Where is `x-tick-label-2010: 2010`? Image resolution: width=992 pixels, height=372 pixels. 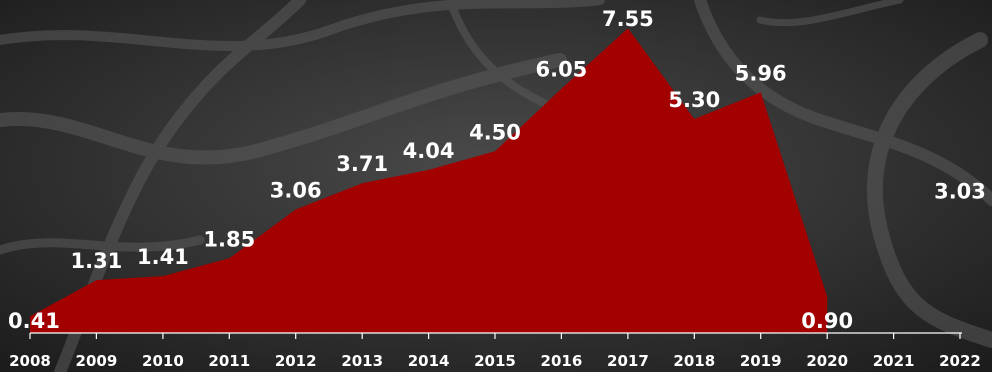 x-tick-label-2010: 2010 is located at coordinates (163, 361).